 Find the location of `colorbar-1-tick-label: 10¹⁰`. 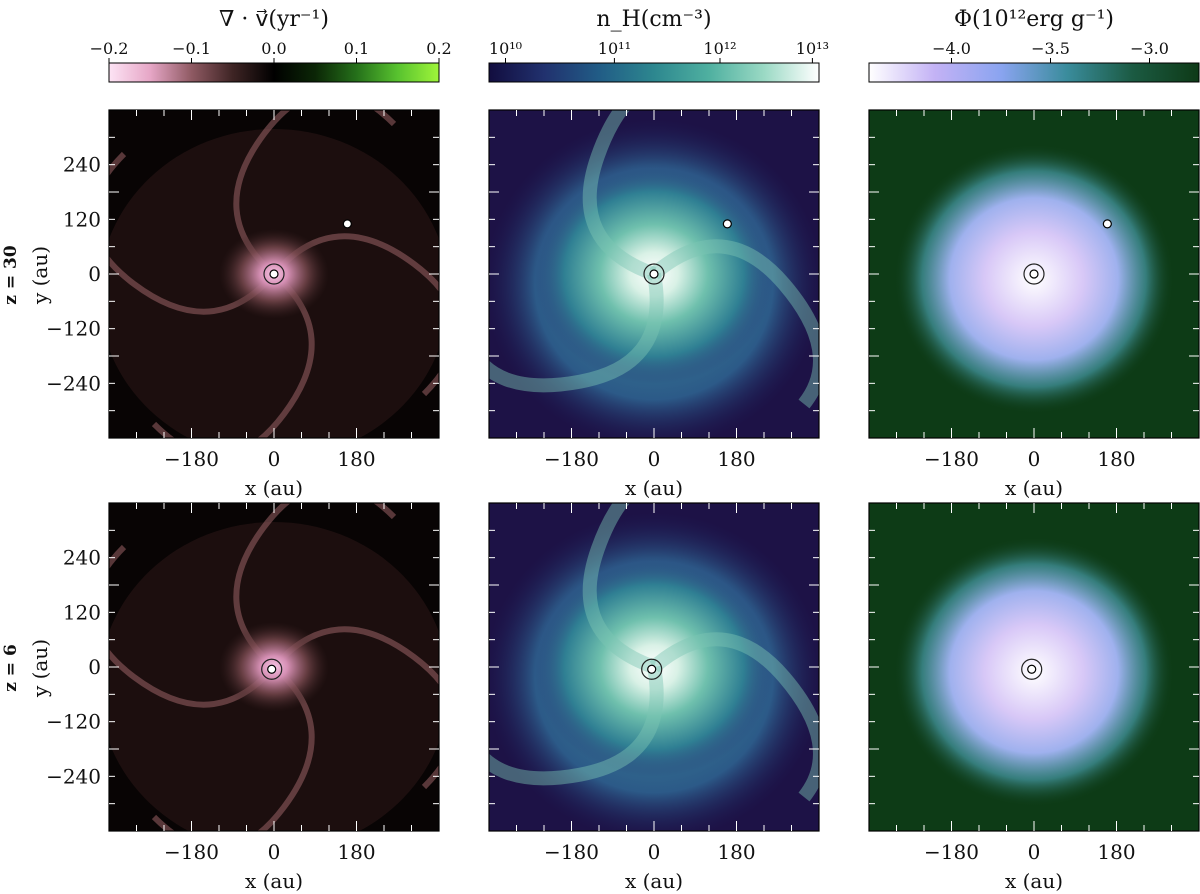

colorbar-1-tick-label: 10¹⁰ is located at coordinates (505, 48).